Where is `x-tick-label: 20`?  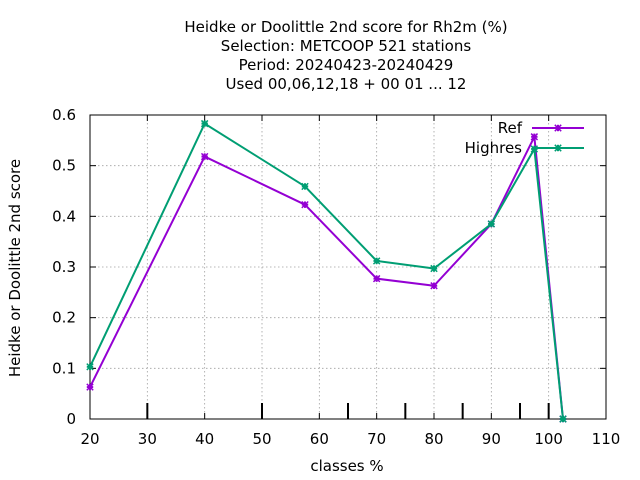
x-tick-label: 20 is located at coordinates (89, 439).